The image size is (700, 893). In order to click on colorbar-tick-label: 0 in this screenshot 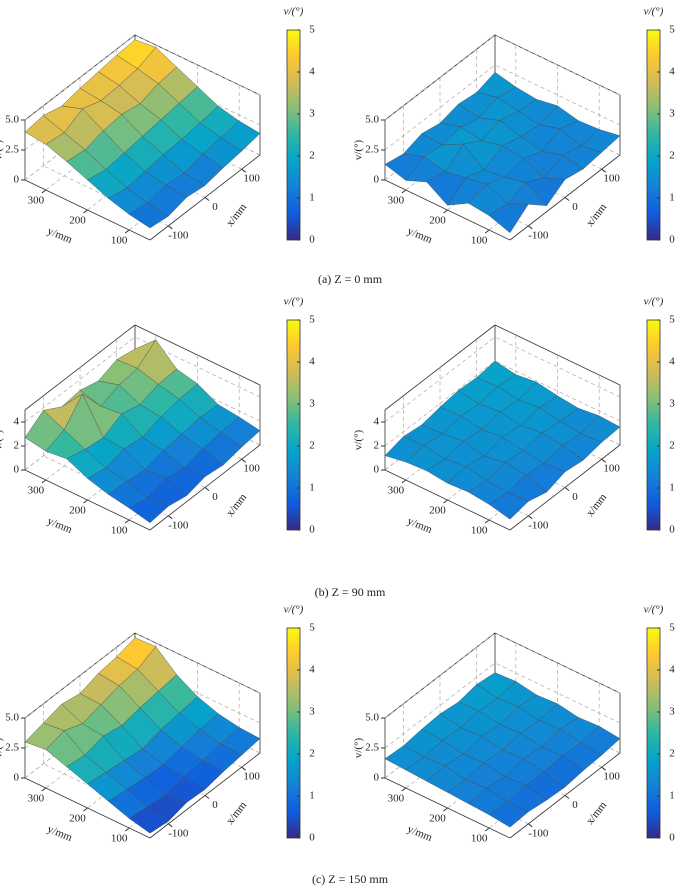, I will do `click(312, 838)`.